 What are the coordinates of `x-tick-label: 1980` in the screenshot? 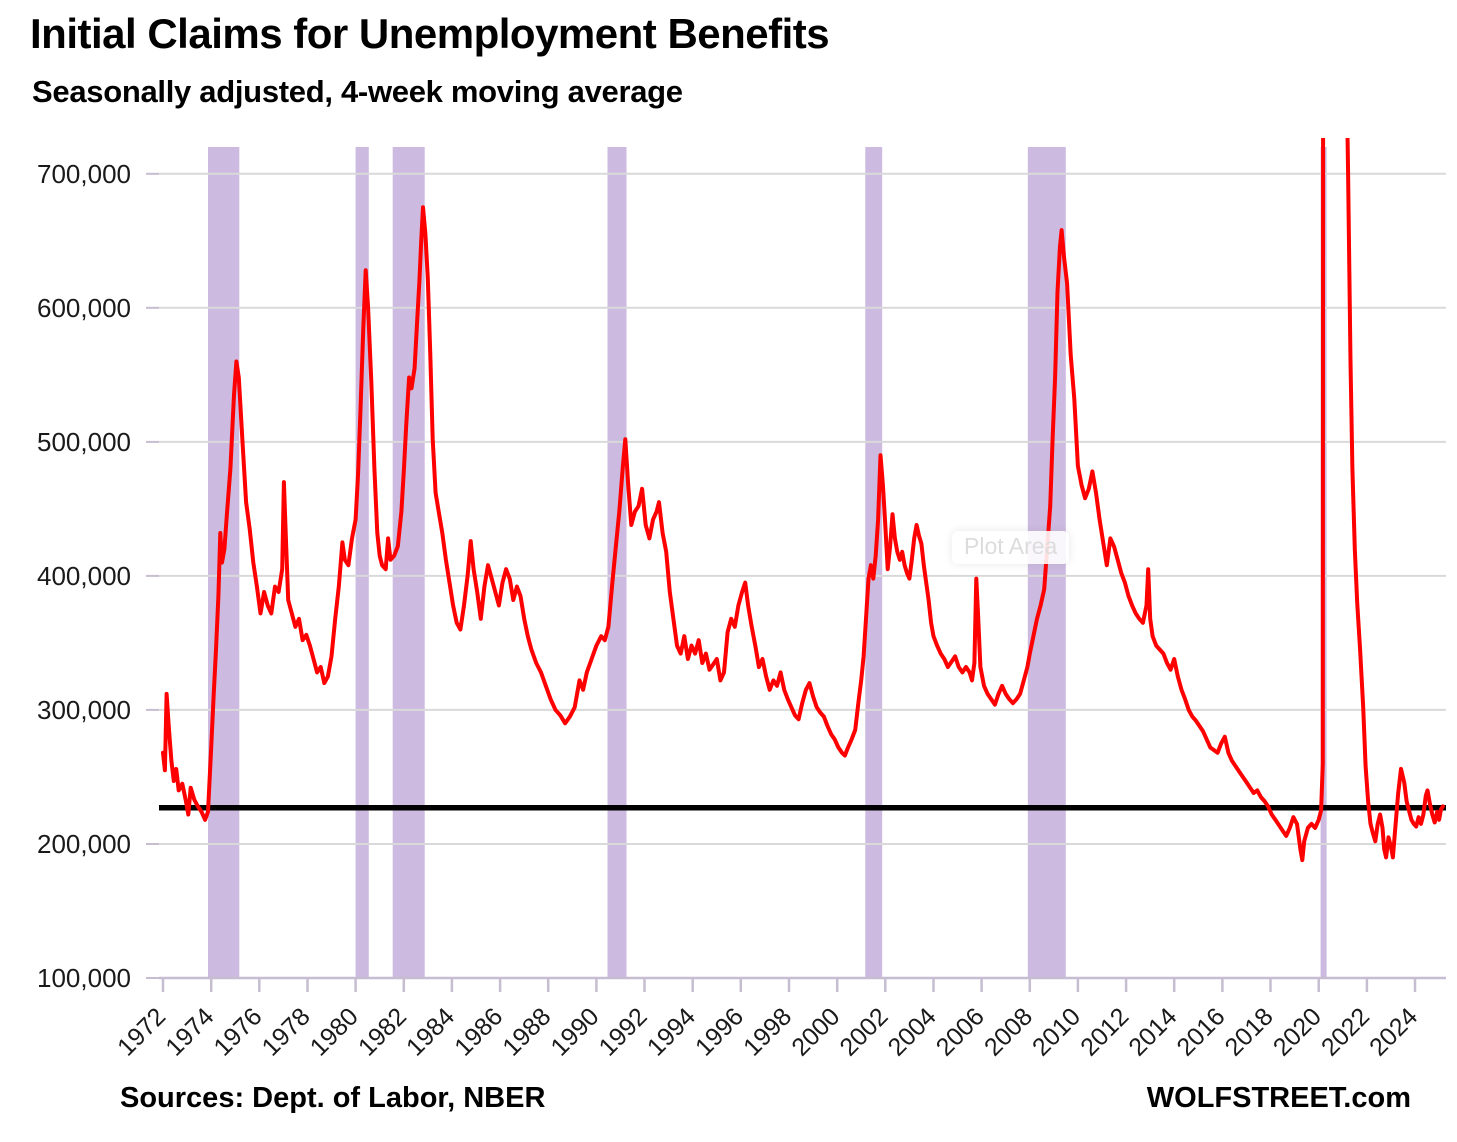 It's located at (334, 1031).